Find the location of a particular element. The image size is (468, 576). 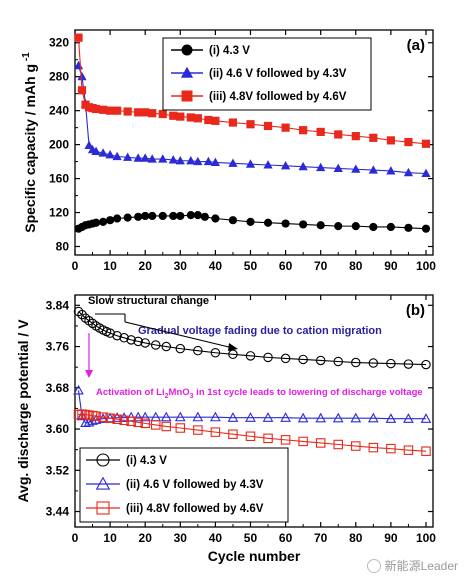

y-tick-label: 3.44 is located at coordinates (58, 512).